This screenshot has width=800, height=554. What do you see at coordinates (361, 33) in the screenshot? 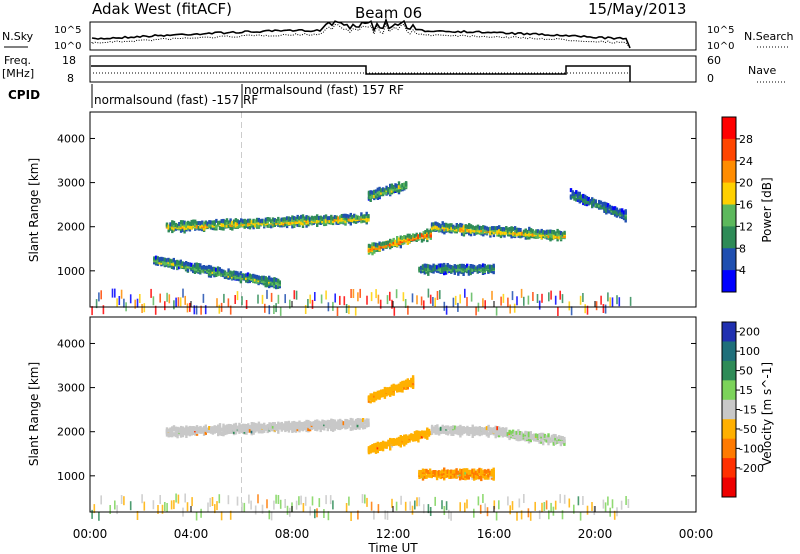
I see `nsky-noise-trace` at bounding box center [361, 33].